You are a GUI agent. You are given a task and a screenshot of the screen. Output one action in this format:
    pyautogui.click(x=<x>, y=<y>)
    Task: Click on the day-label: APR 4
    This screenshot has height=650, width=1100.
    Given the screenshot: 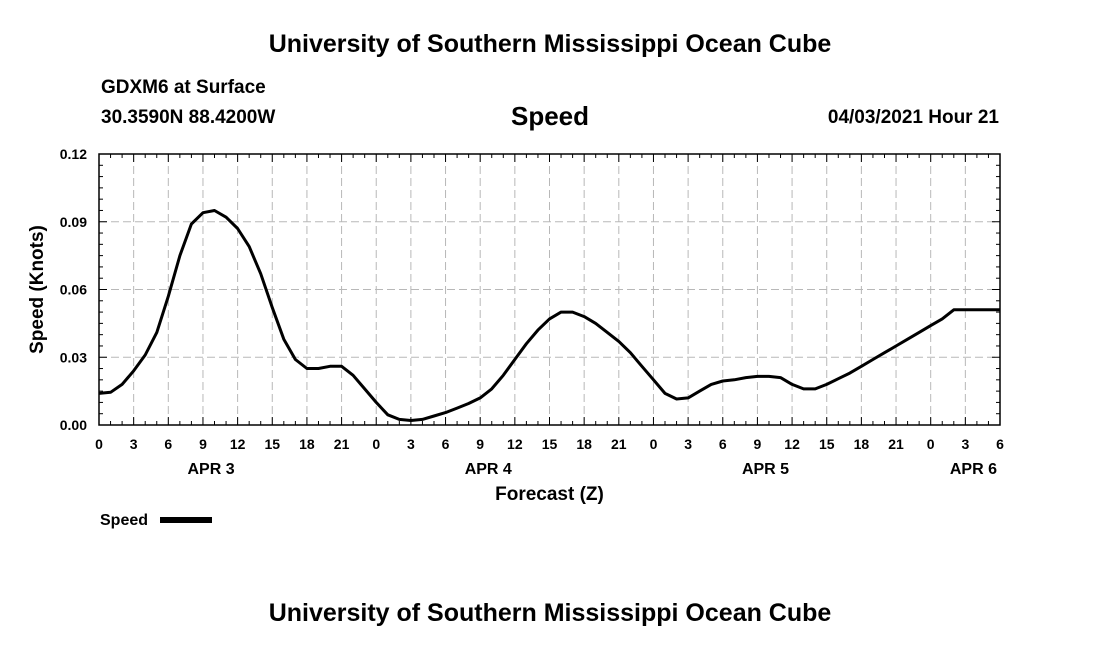 What is the action you would take?
    pyautogui.click(x=488, y=469)
    